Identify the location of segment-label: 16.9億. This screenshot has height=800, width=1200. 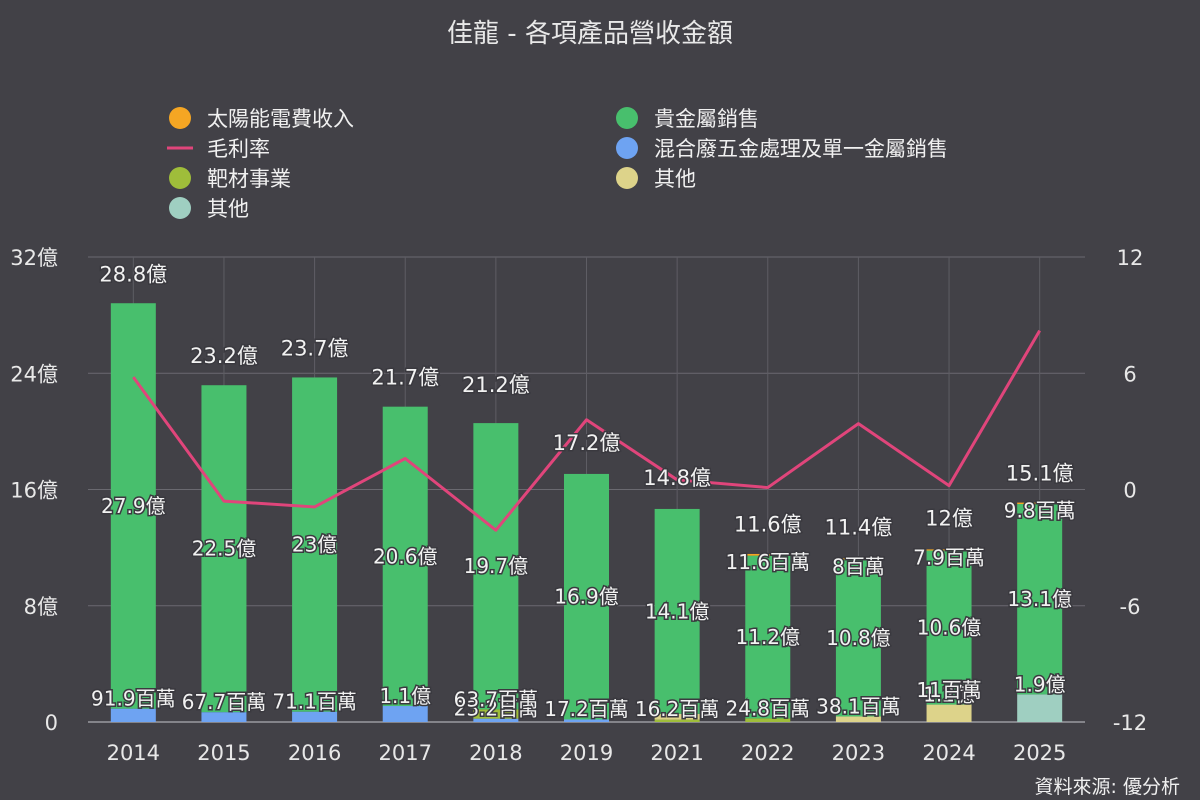
(586, 597).